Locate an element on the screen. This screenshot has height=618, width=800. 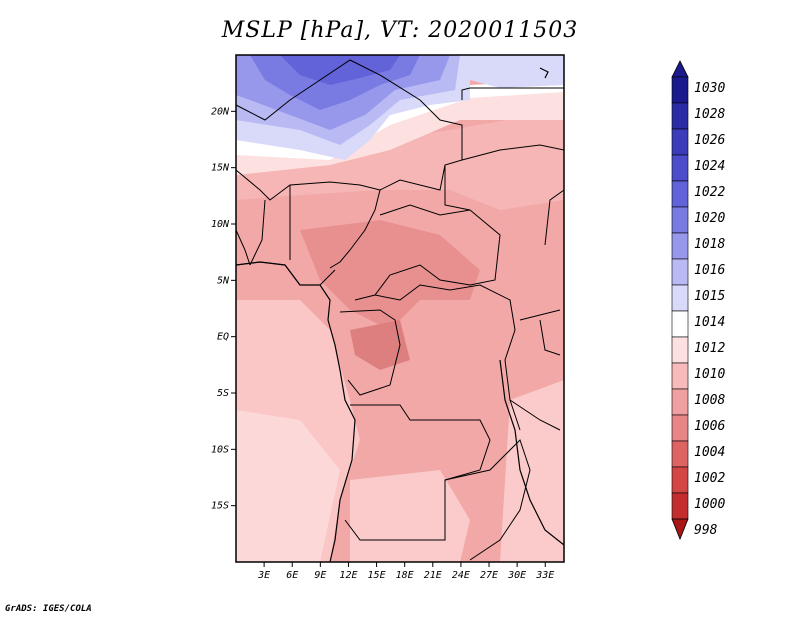
lon-tick-label: 24E is located at coordinates (461, 575).